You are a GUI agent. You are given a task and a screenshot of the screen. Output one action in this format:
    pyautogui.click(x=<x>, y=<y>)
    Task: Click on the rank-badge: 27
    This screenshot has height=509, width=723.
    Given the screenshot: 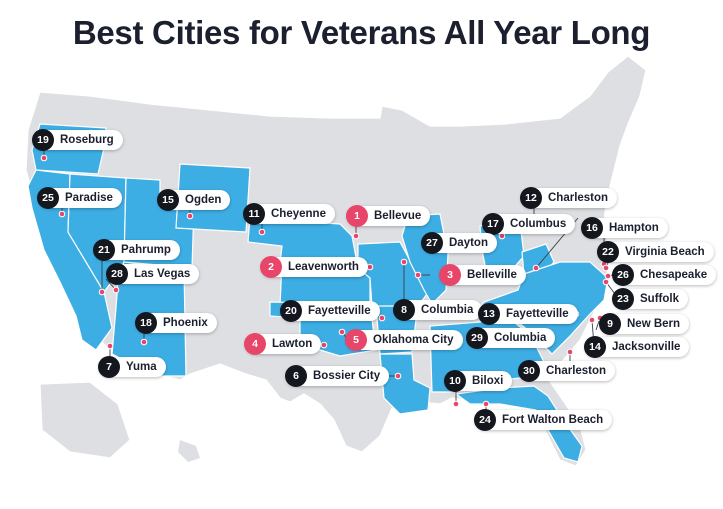 What is the action you would take?
    pyautogui.click(x=432, y=243)
    